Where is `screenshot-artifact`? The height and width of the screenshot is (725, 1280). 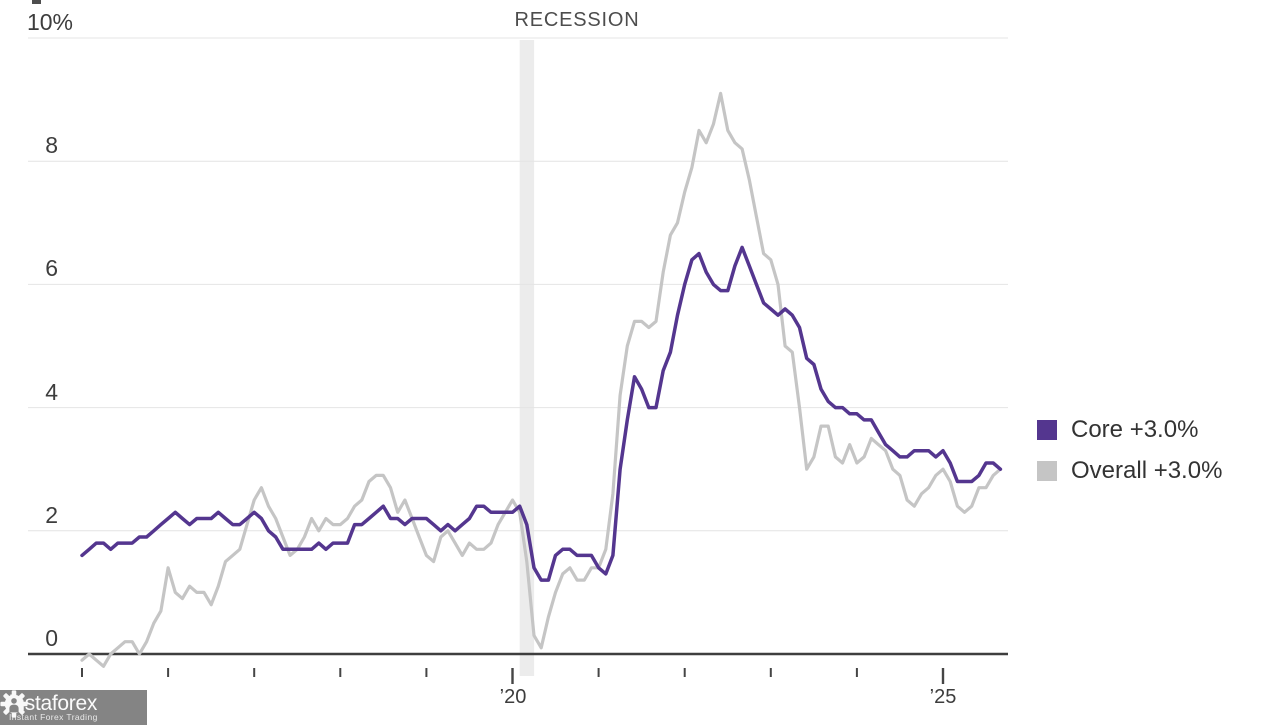
screenshot-artifact is located at coordinates (36, 2).